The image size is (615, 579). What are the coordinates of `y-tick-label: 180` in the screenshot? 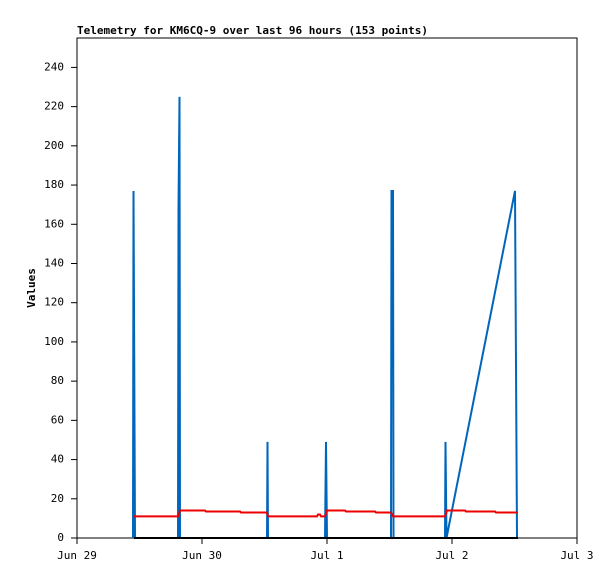 It's located at (54, 184).